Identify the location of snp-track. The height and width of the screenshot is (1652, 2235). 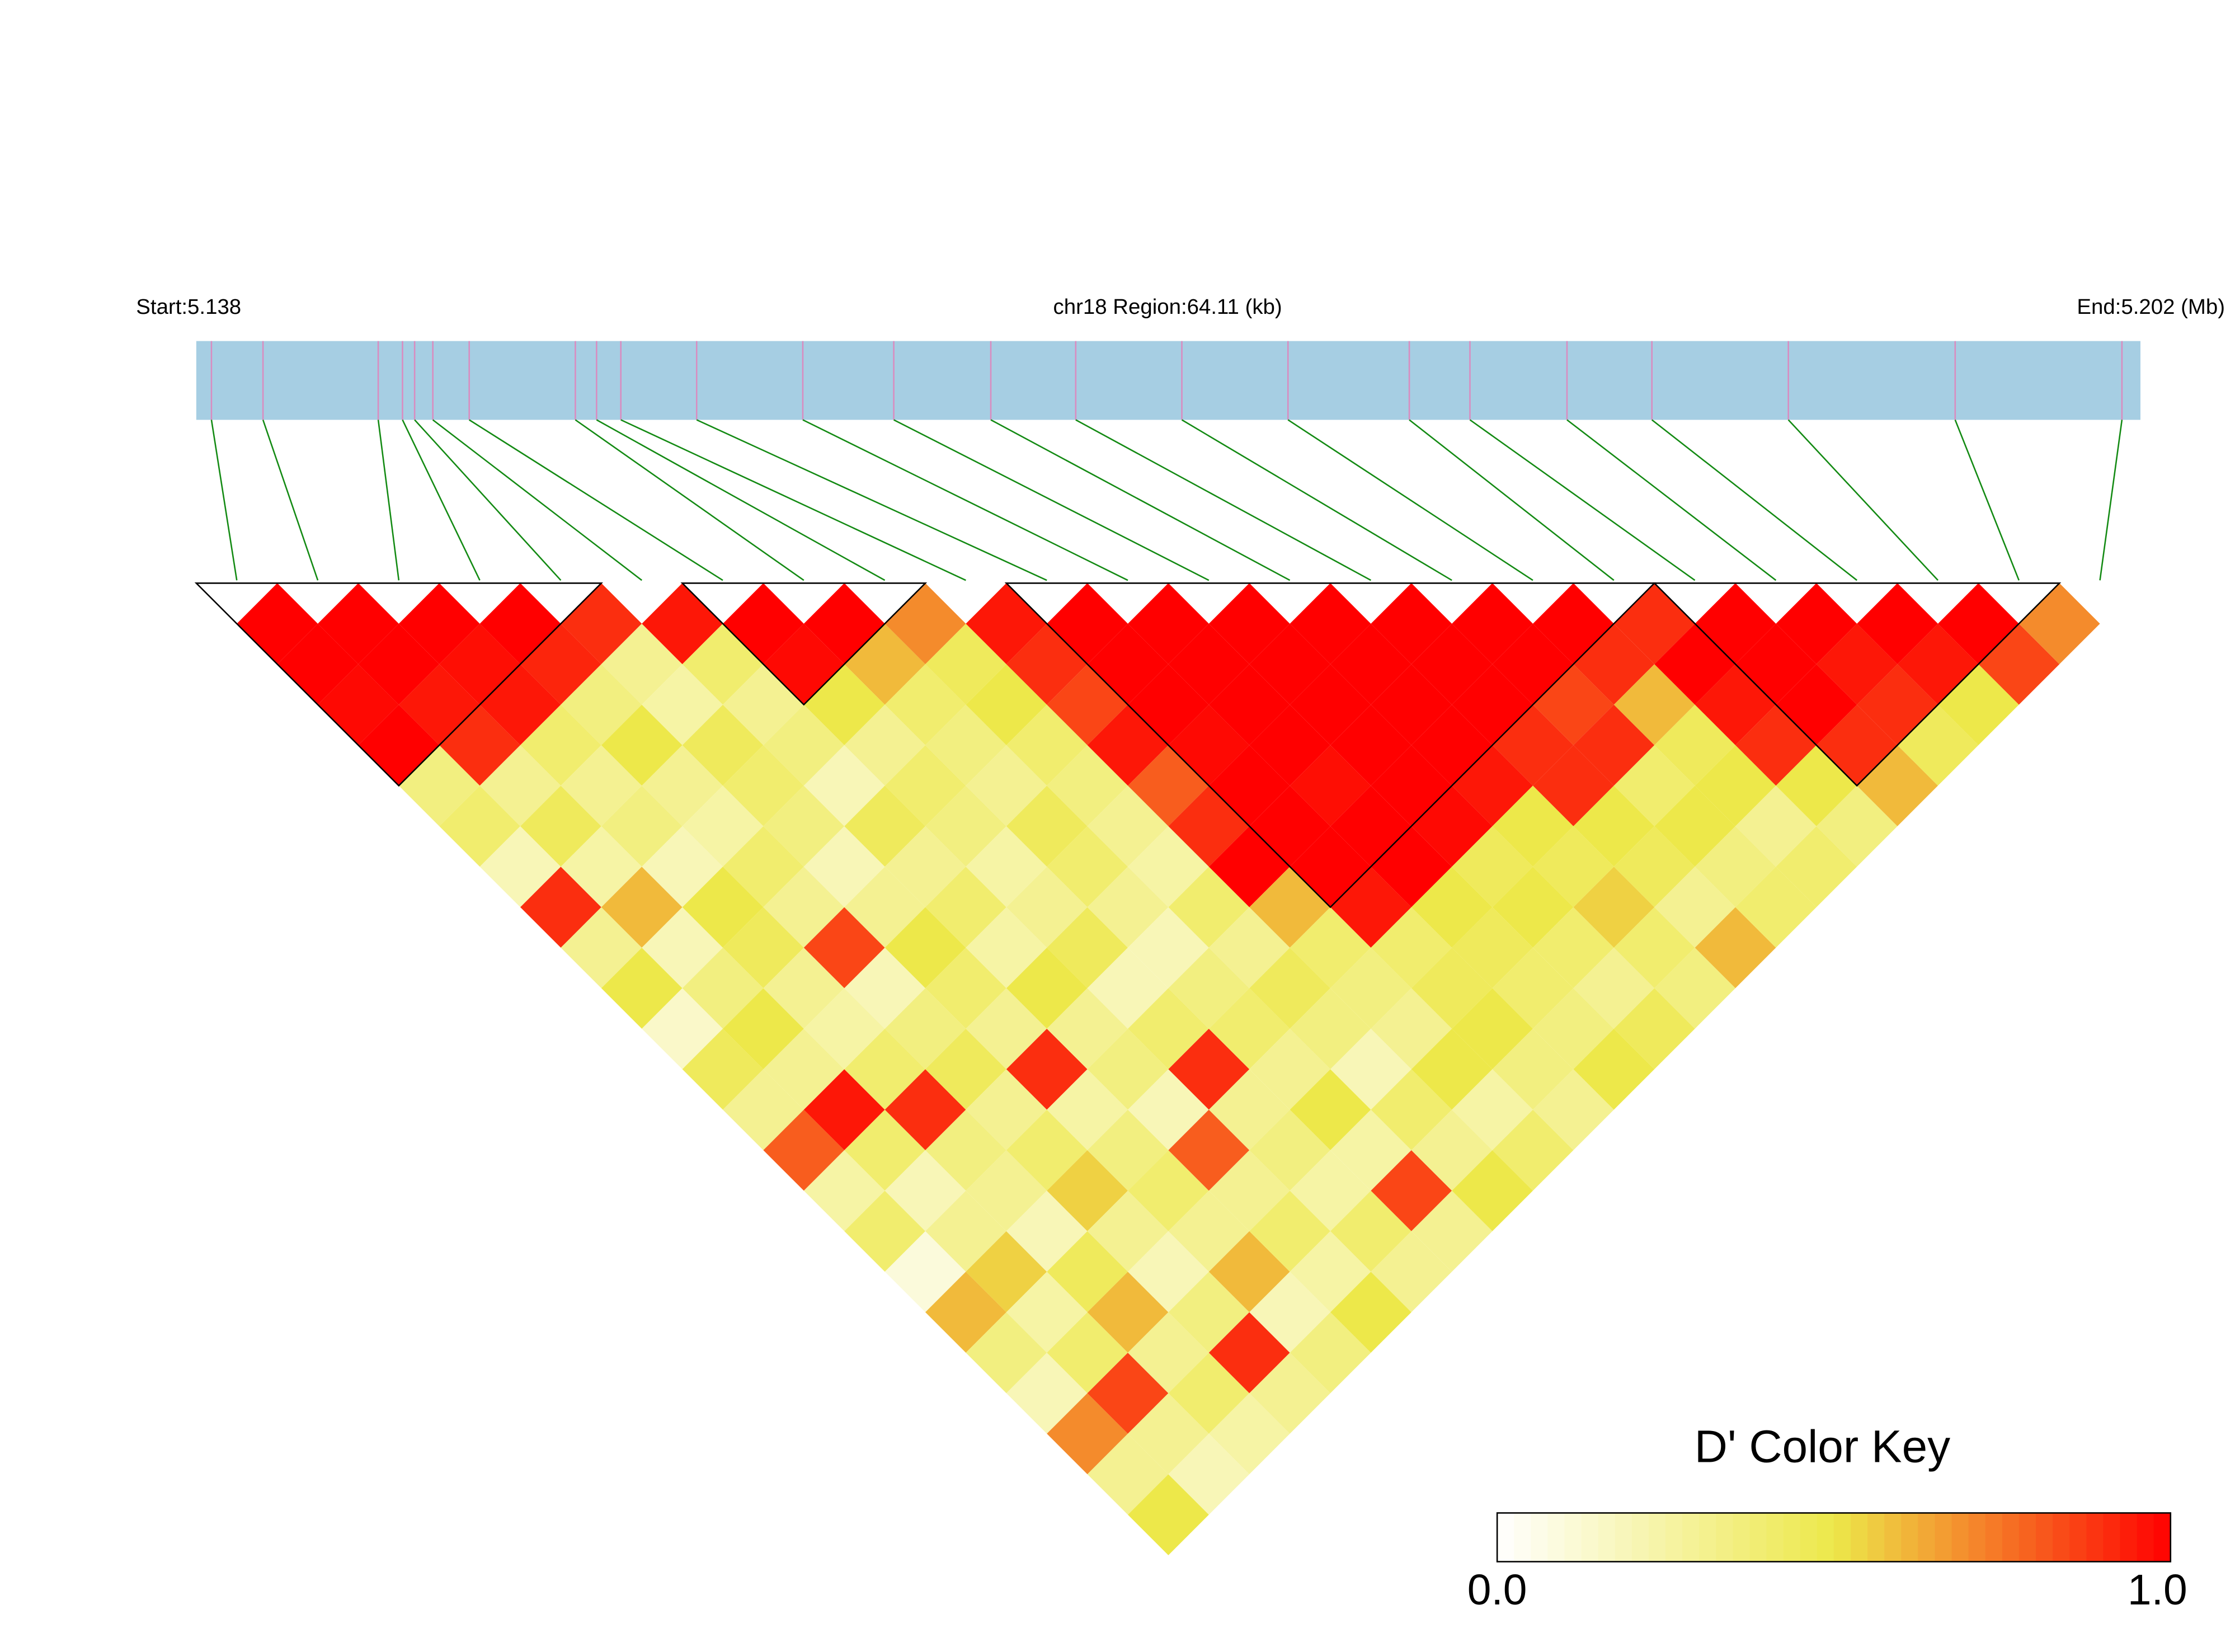
(1168, 381).